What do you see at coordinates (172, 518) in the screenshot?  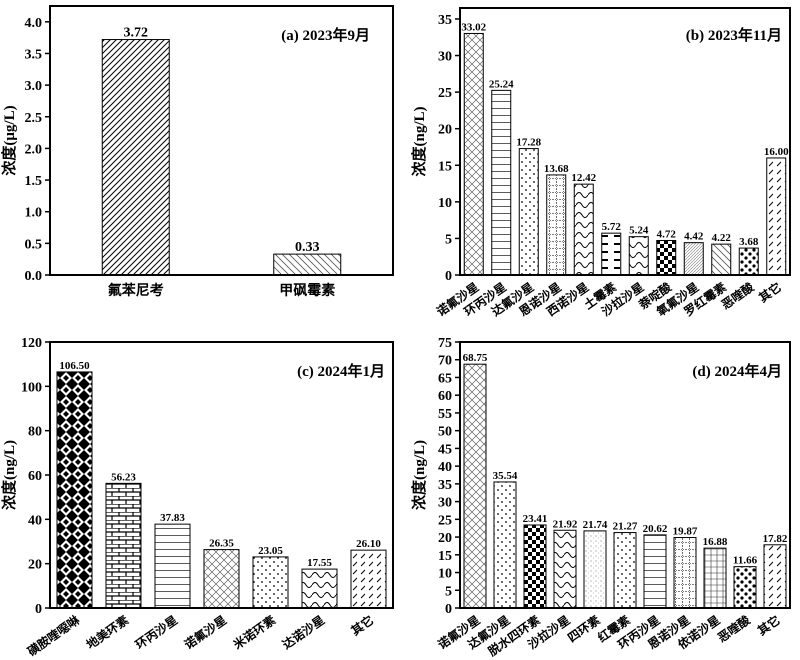 I see `bar-value-label: 37.83` at bounding box center [172, 518].